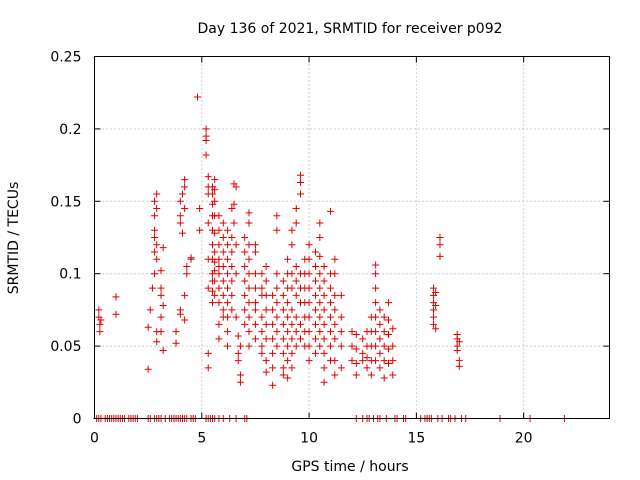 The width and height of the screenshot is (640, 480). What do you see at coordinates (524, 439) in the screenshot?
I see `x-tick-label: 20` at bounding box center [524, 439].